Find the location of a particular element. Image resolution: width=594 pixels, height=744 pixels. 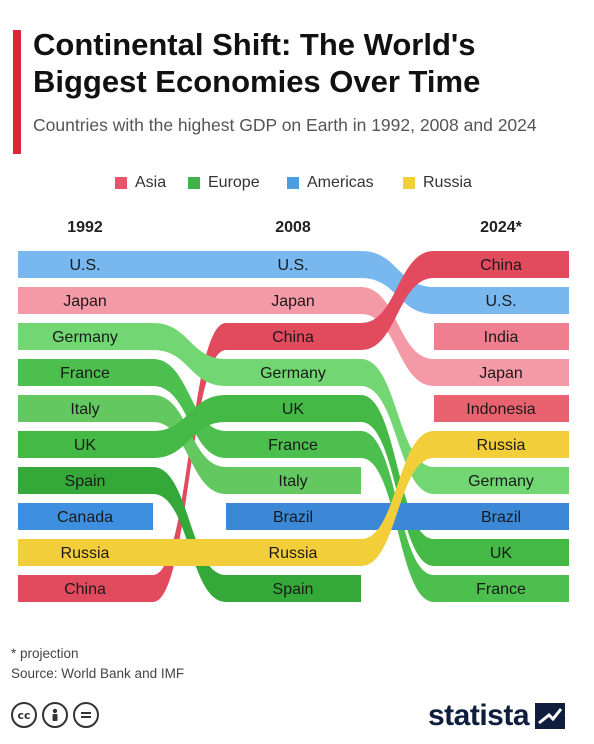

rank-label-india-2024: India is located at coordinates (501, 337).